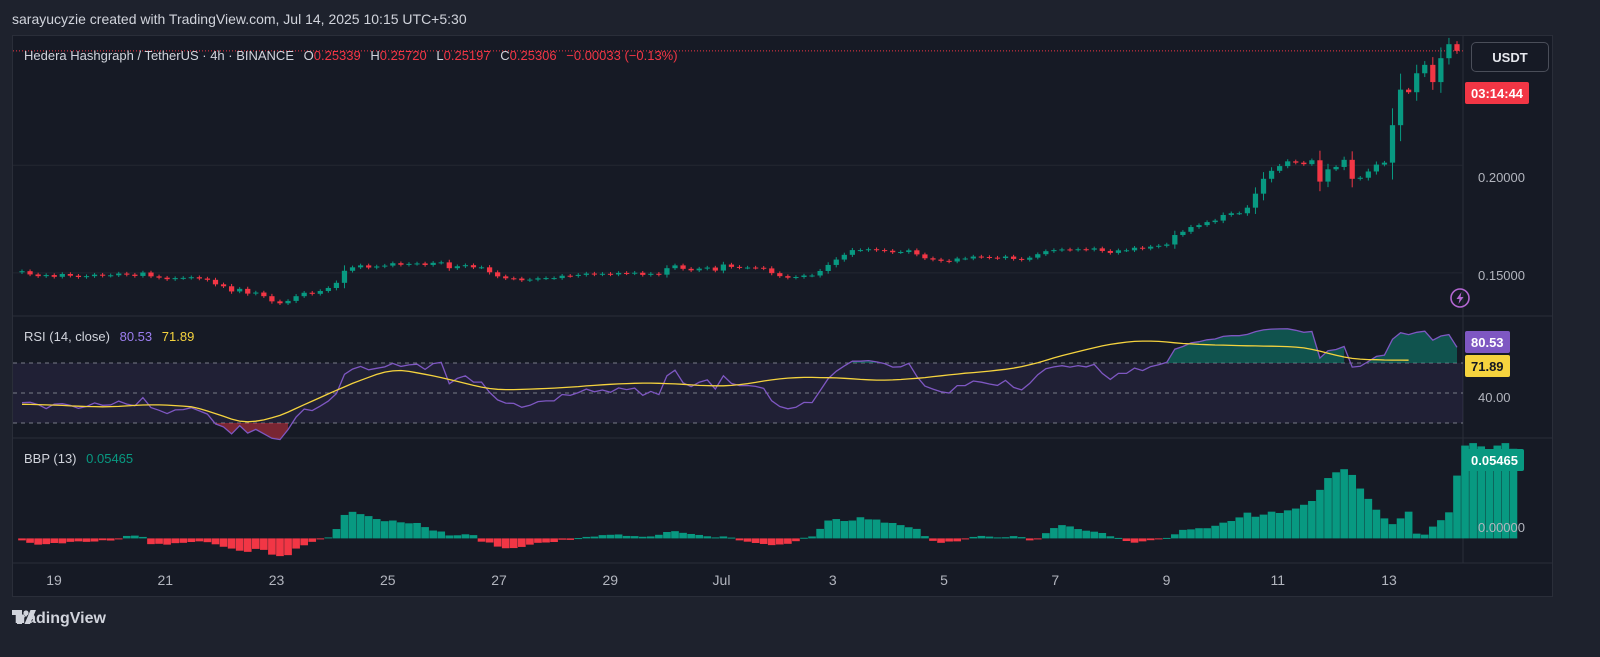 Image resolution: width=1600 pixels, height=657 pixels. Describe the element at coordinates (50, 458) in the screenshot. I see `bbp-title: BBP (13)` at that location.